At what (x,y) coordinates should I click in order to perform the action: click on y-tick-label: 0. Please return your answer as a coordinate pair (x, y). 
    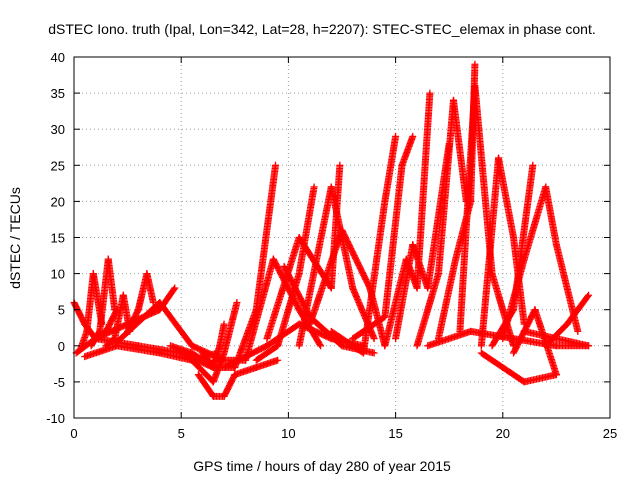
    Looking at the image, I should click on (61, 346).